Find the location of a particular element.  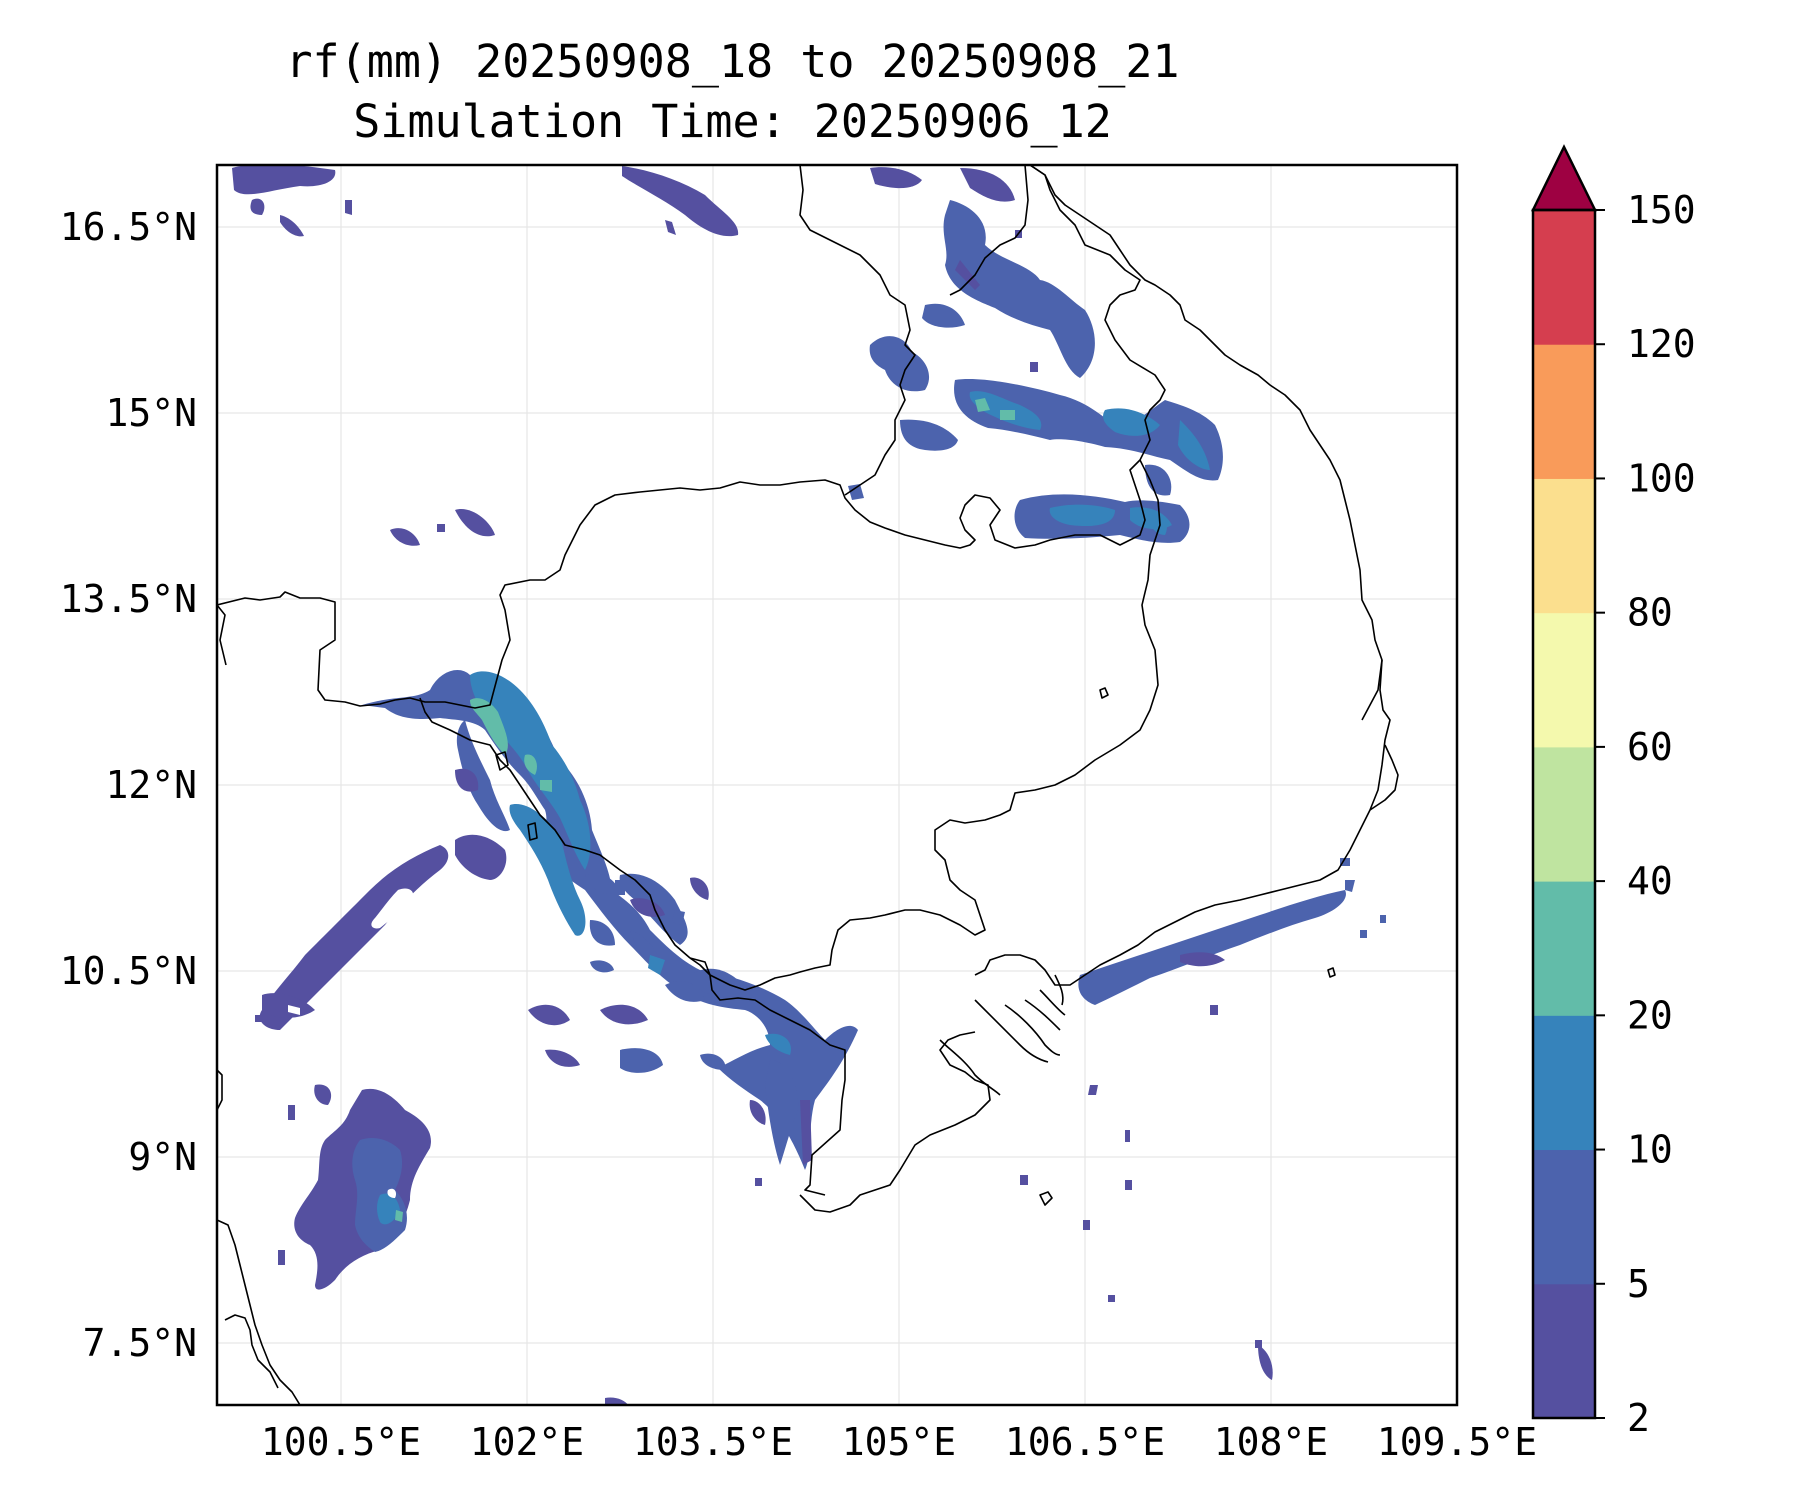

lon-tick-label: 109.5°E is located at coordinates (1457, 1442).